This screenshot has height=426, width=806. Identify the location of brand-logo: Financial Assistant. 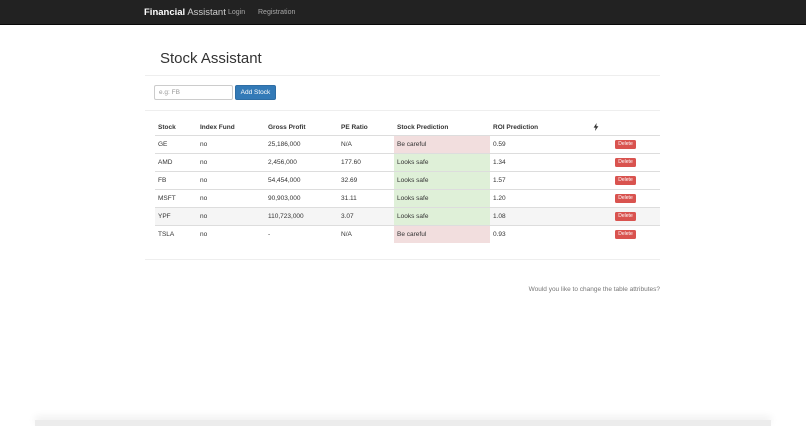
(185, 12).